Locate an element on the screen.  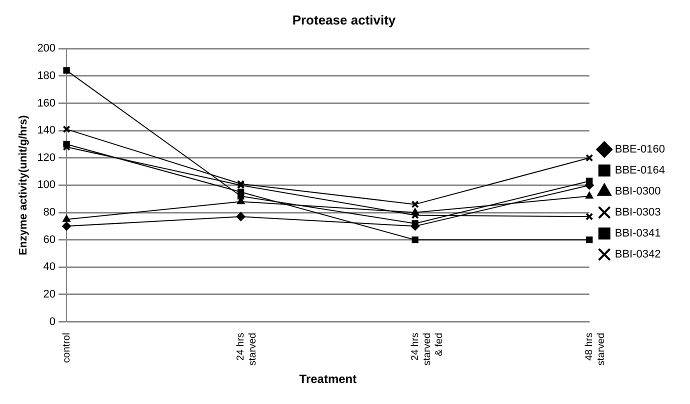
y-tick-label: 180 is located at coordinates (46, 76).